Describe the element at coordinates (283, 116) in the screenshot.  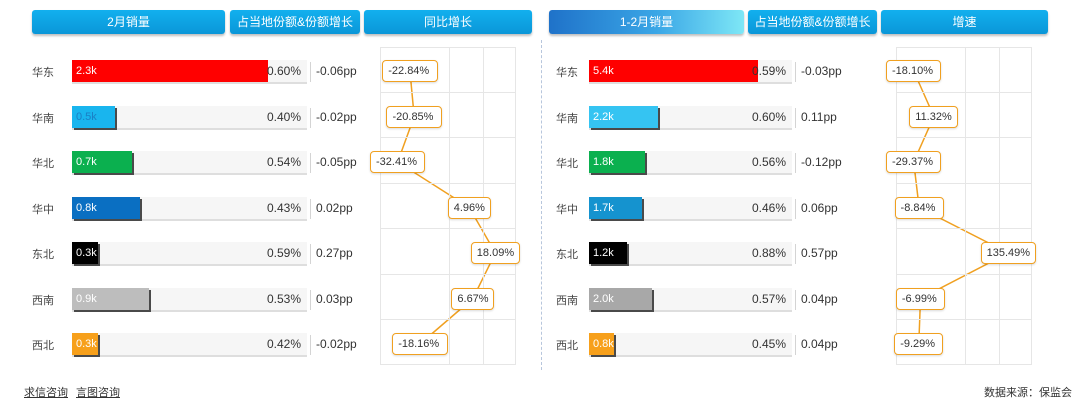
I see `share-value: 0.40%` at that location.